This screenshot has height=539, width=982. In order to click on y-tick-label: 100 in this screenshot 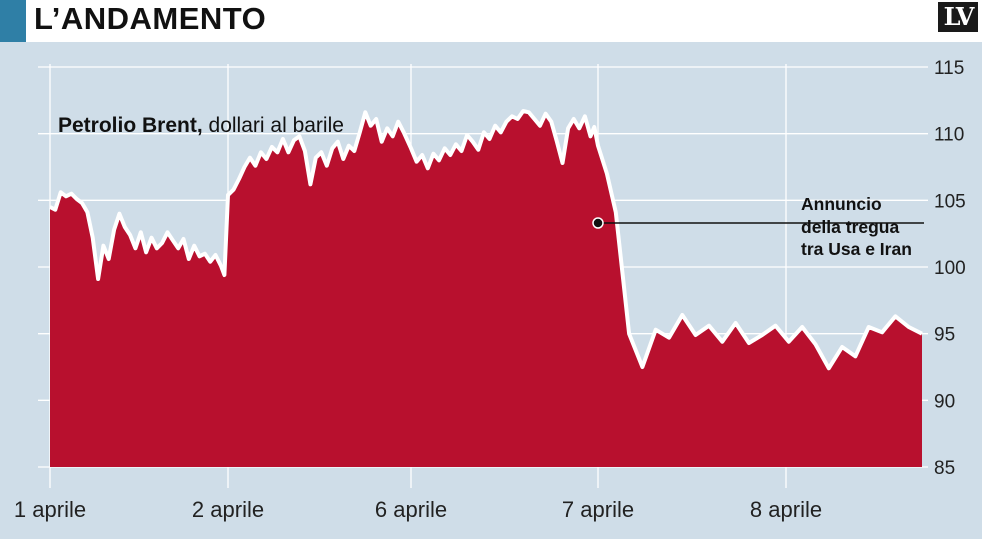, I will do `click(950, 268)`.